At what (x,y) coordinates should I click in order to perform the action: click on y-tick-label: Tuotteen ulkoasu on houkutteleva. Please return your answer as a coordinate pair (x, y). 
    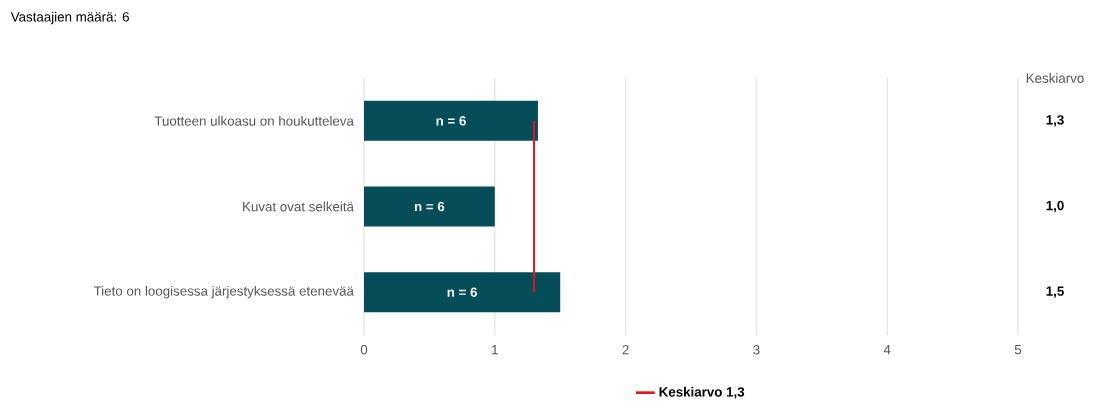
    Looking at the image, I should click on (254, 120).